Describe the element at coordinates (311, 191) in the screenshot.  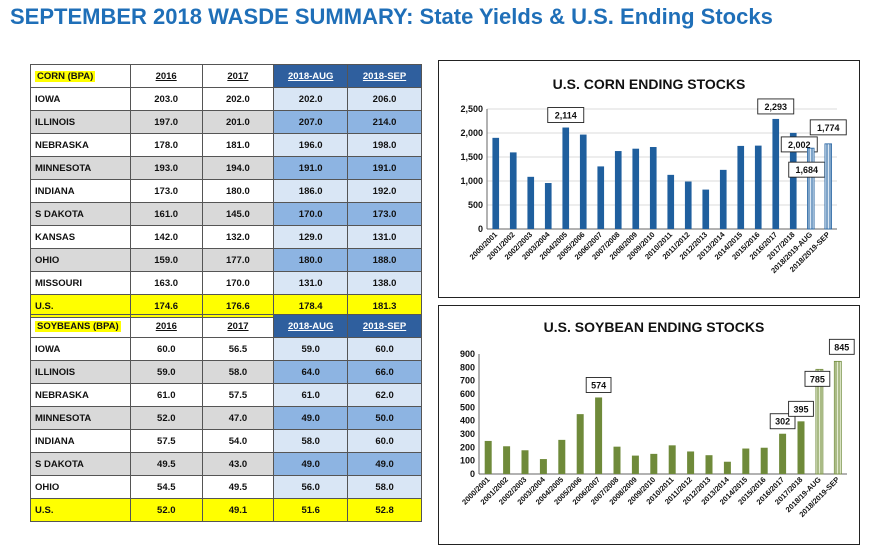
I see `corn-yield-cell: 186.0` at that location.